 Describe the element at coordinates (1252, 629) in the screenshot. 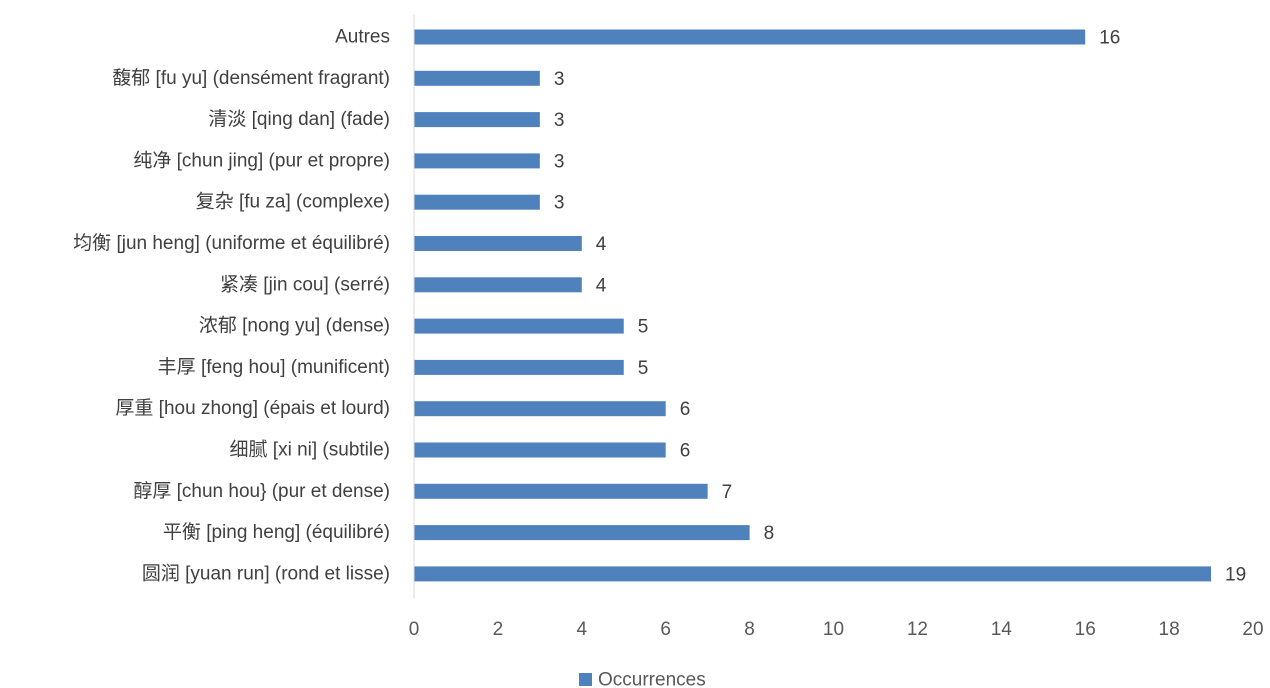

I see `x-tick-label: 20` at that location.